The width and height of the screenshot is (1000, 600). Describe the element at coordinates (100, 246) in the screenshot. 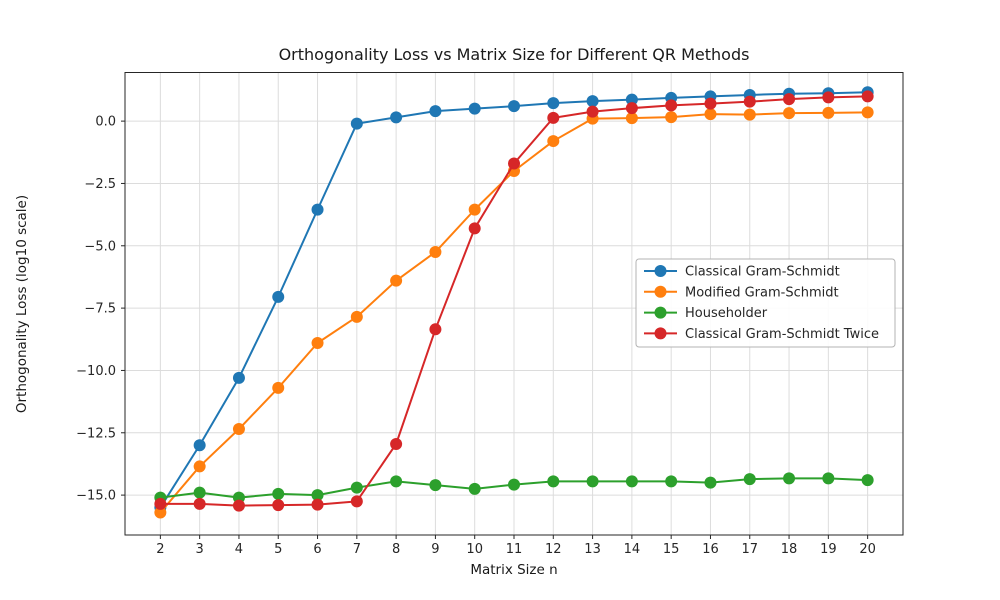

I see `y-tick-label: −5.0` at that location.